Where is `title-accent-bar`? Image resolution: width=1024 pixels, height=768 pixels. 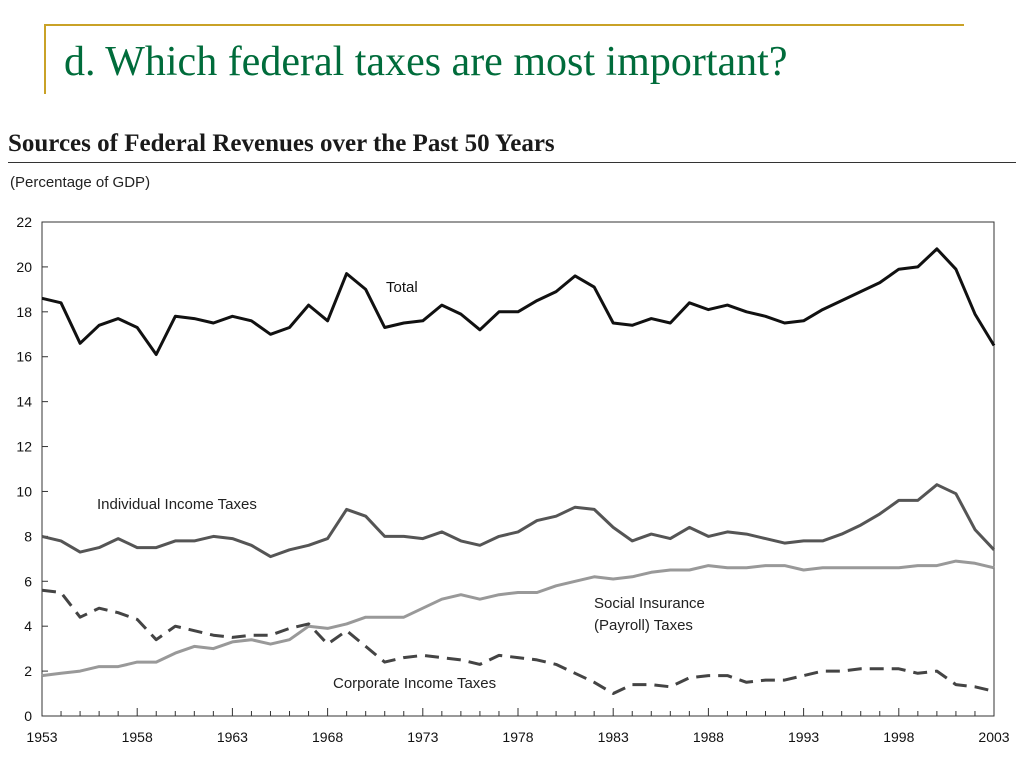 title-accent-bar is located at coordinates (45, 59).